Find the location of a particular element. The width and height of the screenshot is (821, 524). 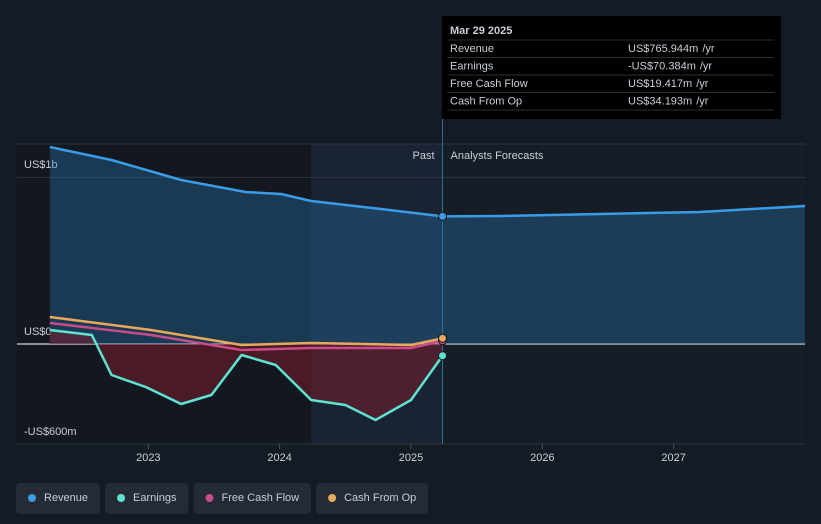

tooltip-label: Earnings is located at coordinates (472, 66).